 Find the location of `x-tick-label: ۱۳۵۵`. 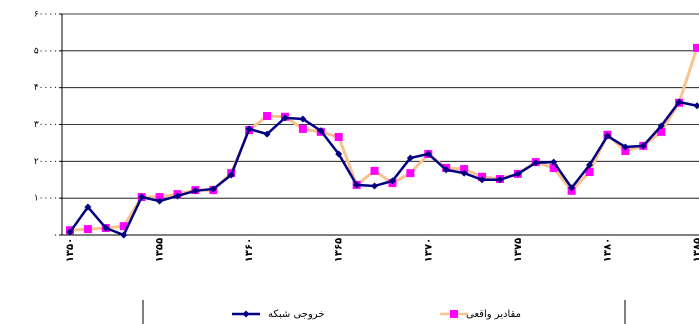

x-tick-label: ۱۳۵۵ is located at coordinates (160, 250).